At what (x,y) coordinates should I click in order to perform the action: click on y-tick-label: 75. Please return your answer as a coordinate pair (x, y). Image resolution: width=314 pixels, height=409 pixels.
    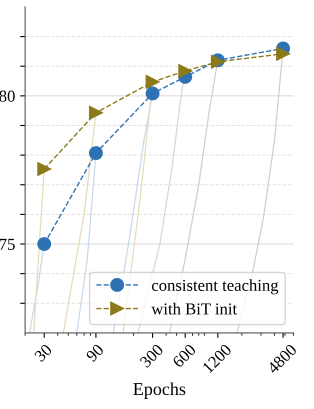
    Looking at the image, I should click on (7, 244).